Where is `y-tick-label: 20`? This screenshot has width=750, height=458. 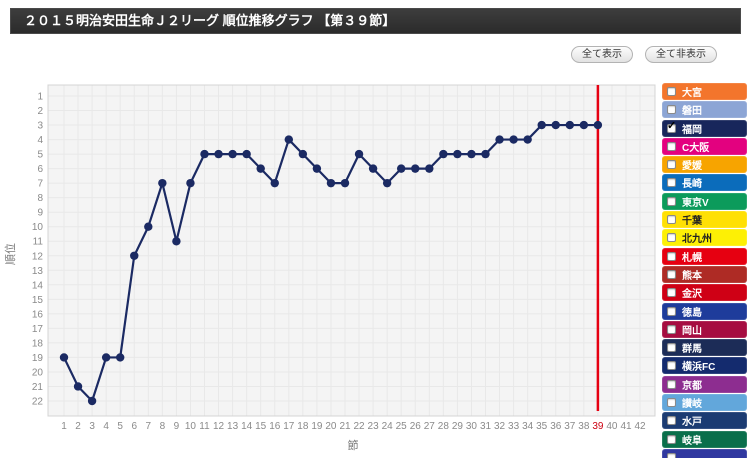
y-tick-label: 20 is located at coordinates (38, 372).